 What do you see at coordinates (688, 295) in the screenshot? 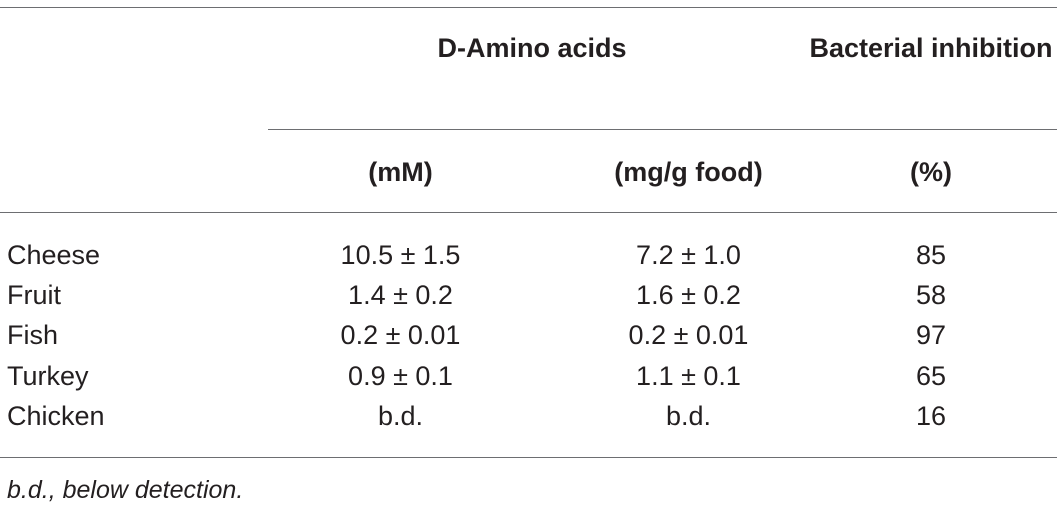
I see `cell-mg-per-g: 1.6 ± 0.2` at bounding box center [688, 295].